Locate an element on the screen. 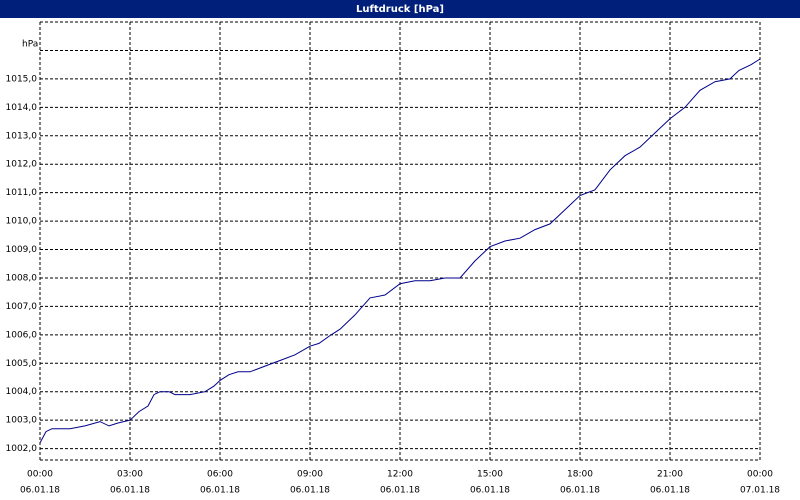  x-tick-date: 07.01.18 is located at coordinates (760, 491).